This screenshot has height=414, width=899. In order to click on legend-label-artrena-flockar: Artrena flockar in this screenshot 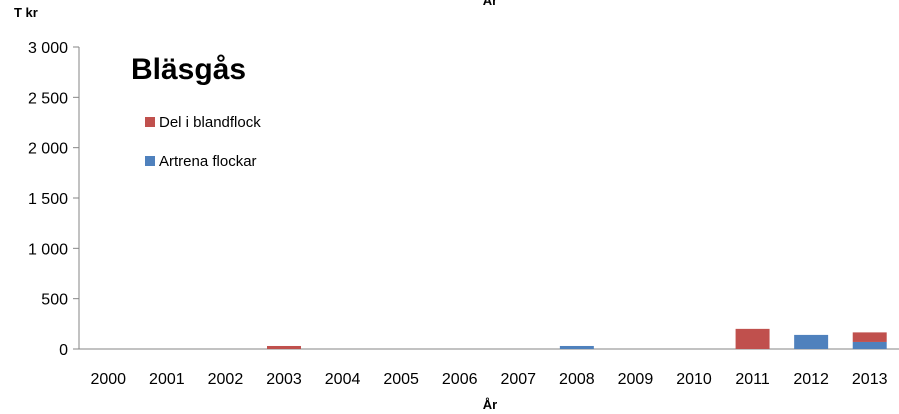, I will do `click(208, 161)`.